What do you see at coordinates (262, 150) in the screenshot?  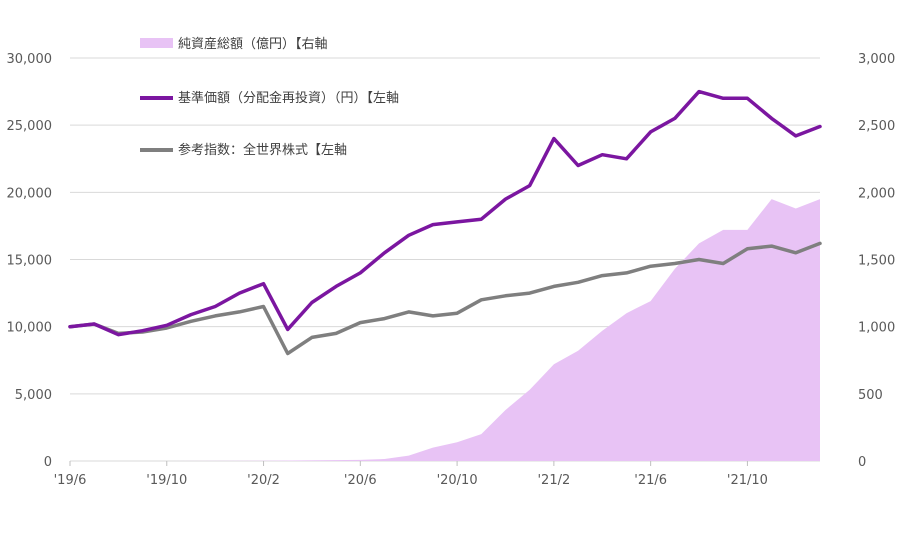 I see `legend-label-index: 参考指数：全世界株式【左軸` at bounding box center [262, 150].